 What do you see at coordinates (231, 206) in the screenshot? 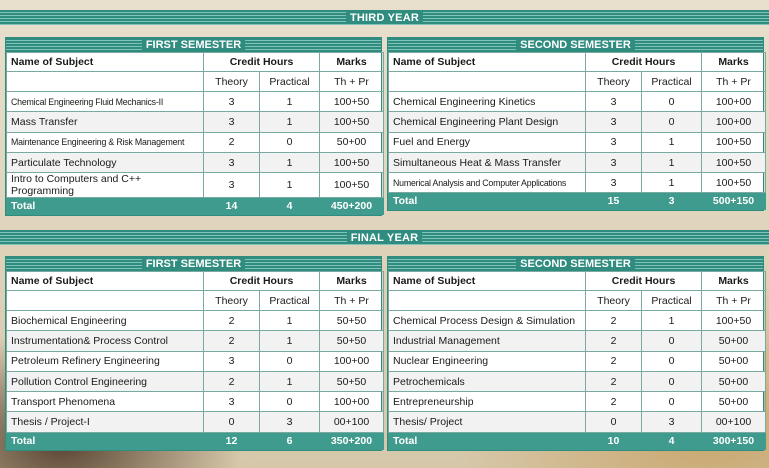
I see `total-theory: 14` at bounding box center [231, 206].